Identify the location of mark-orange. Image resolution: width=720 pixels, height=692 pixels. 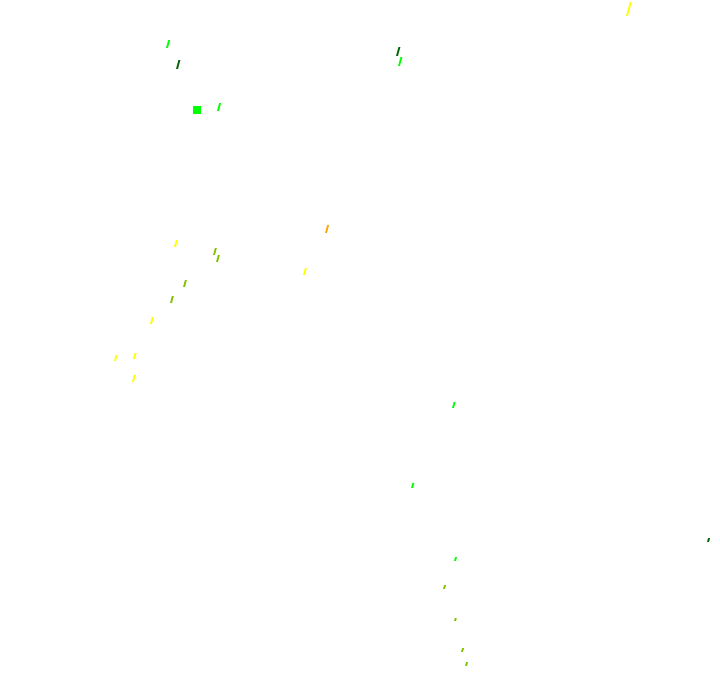
(327, 229).